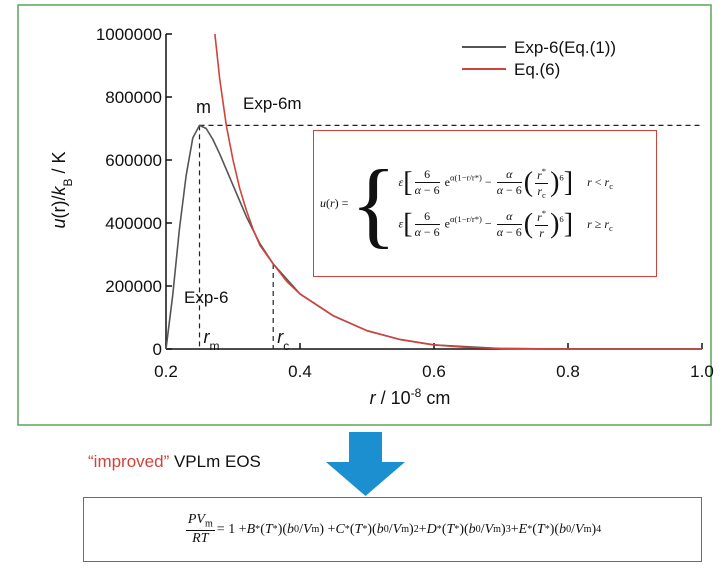 This screenshot has width=728, height=572. Describe the element at coordinates (215, 346) in the screenshot. I see `label-part: m` at that location.